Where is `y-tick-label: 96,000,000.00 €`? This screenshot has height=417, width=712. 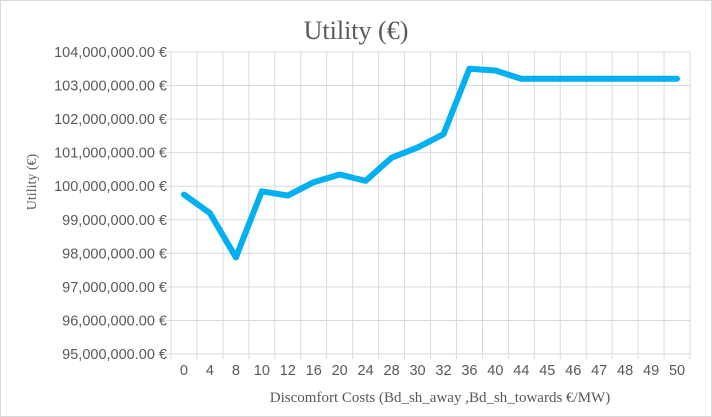
y-tick-label: 96,000,000.00 € is located at coordinates (114, 321).